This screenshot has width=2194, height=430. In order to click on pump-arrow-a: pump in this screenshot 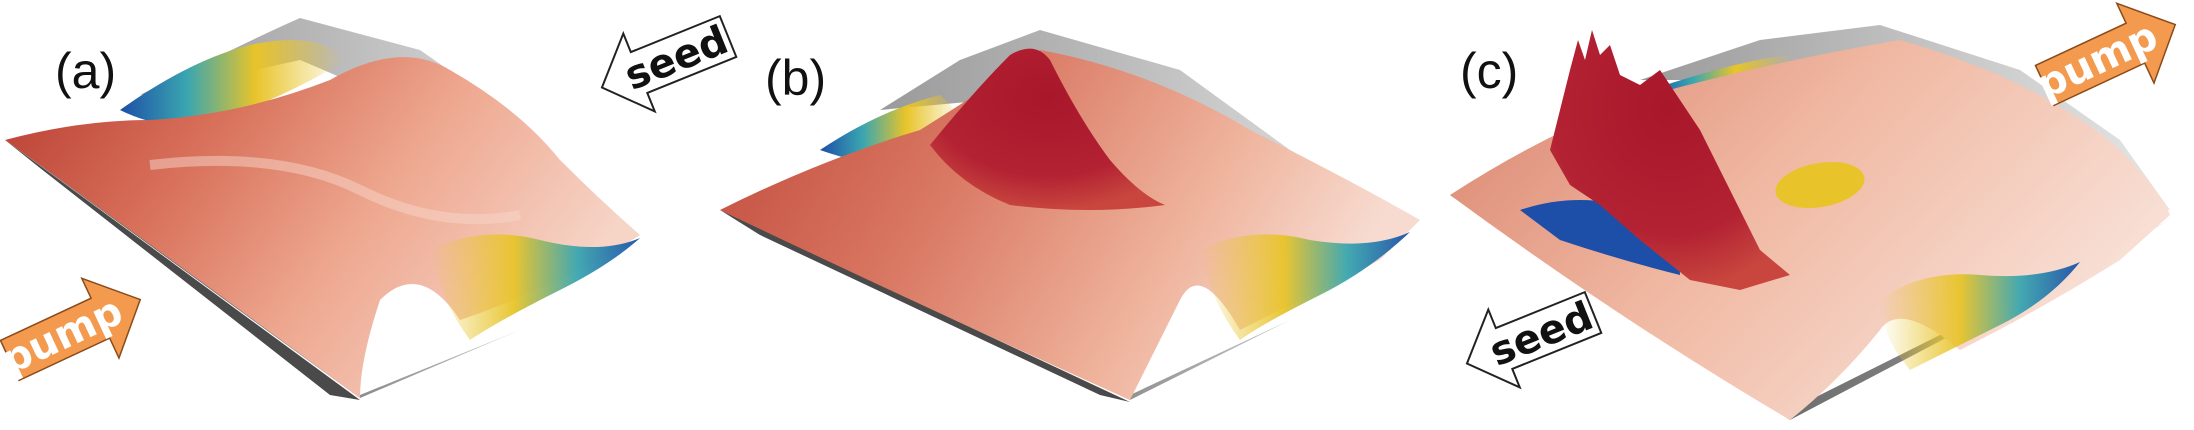, I will do `click(71, 330)`.